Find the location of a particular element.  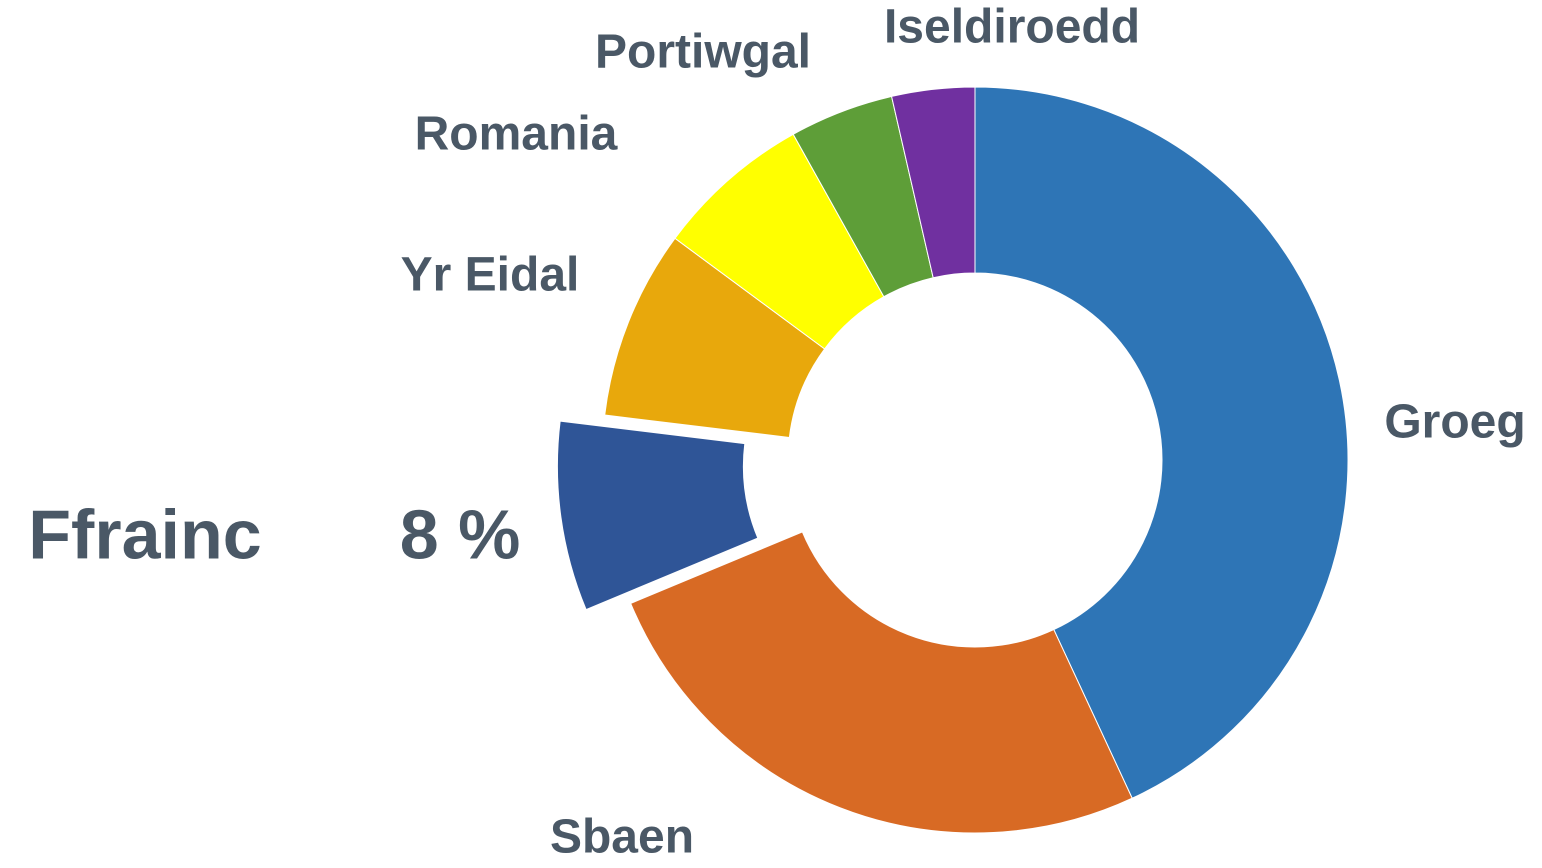

slice-label: Ffrainc is located at coordinates (144, 534).